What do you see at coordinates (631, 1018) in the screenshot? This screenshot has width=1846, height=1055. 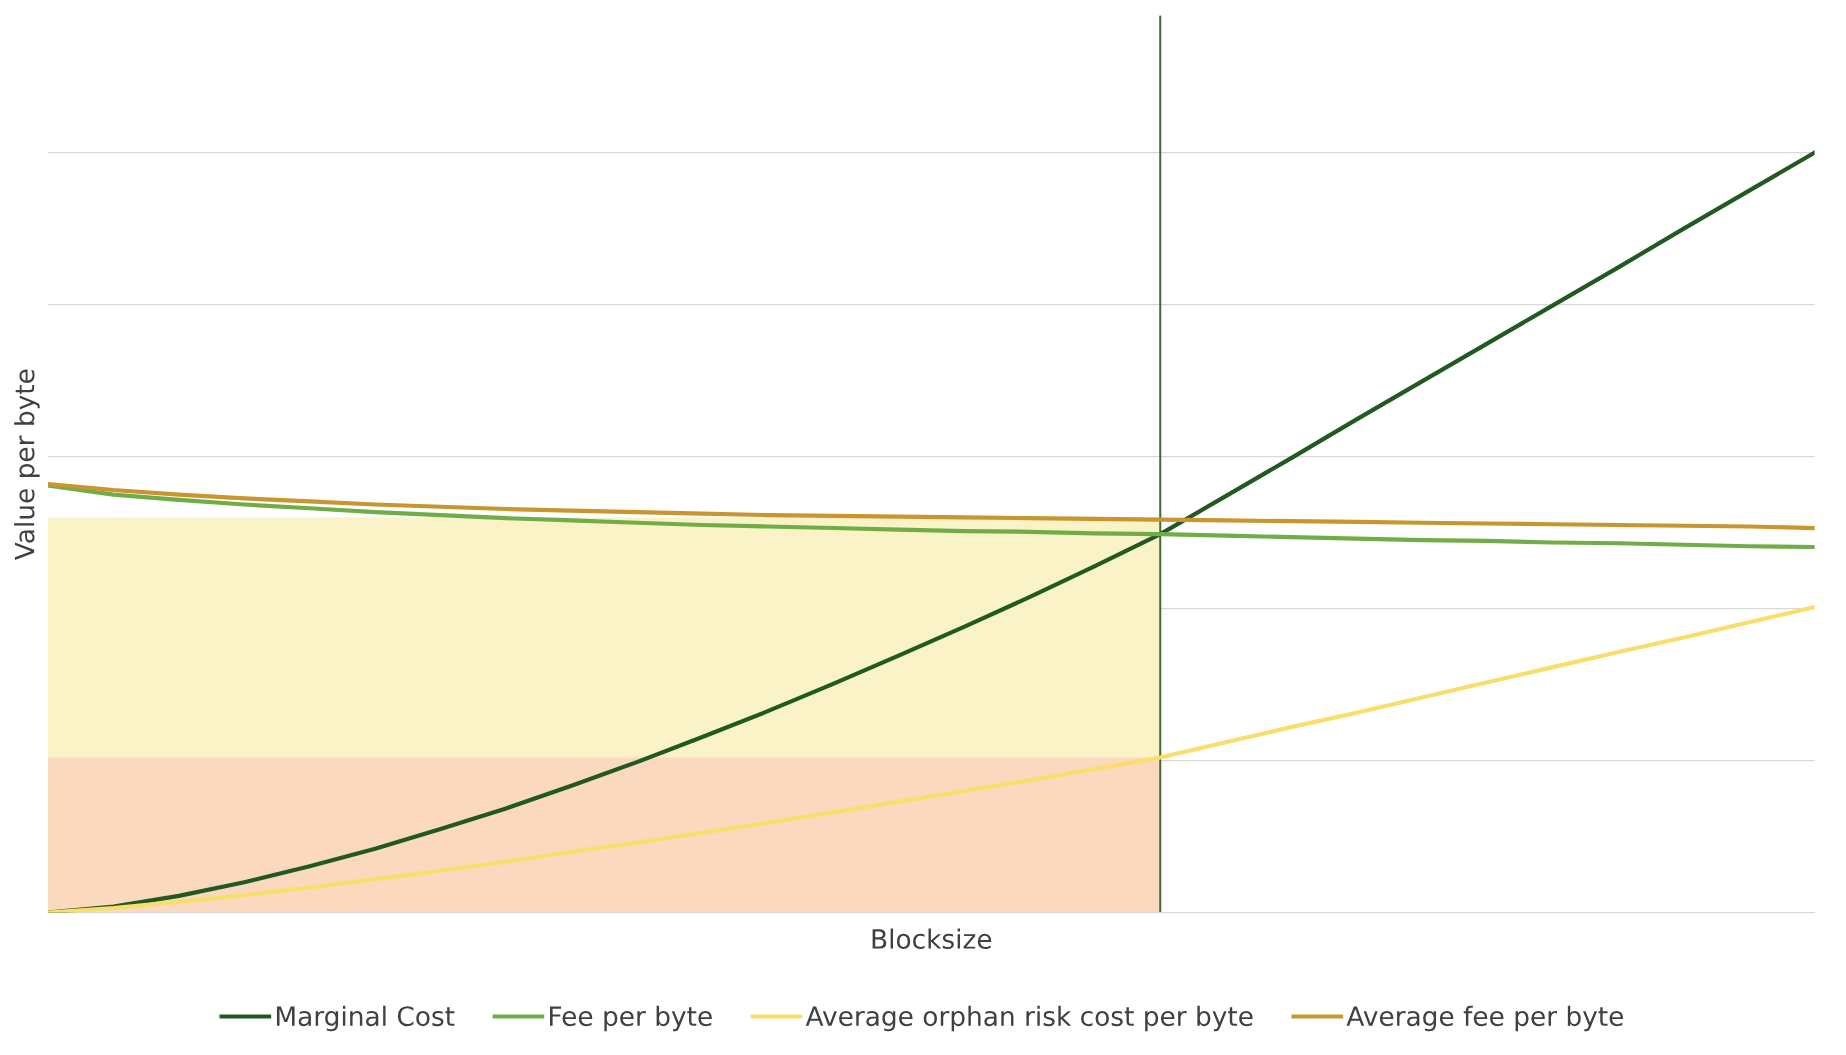 I see `legend-label: Fee per byte` at bounding box center [631, 1018].